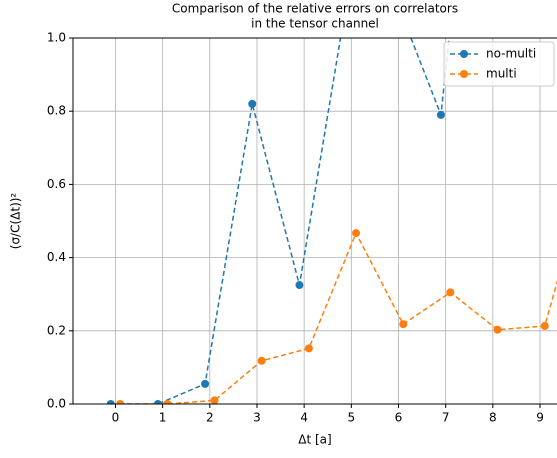 The height and width of the screenshot is (458, 557). Describe the element at coordinates (540, 418) in the screenshot. I see `x-tick-label: 9` at that location.